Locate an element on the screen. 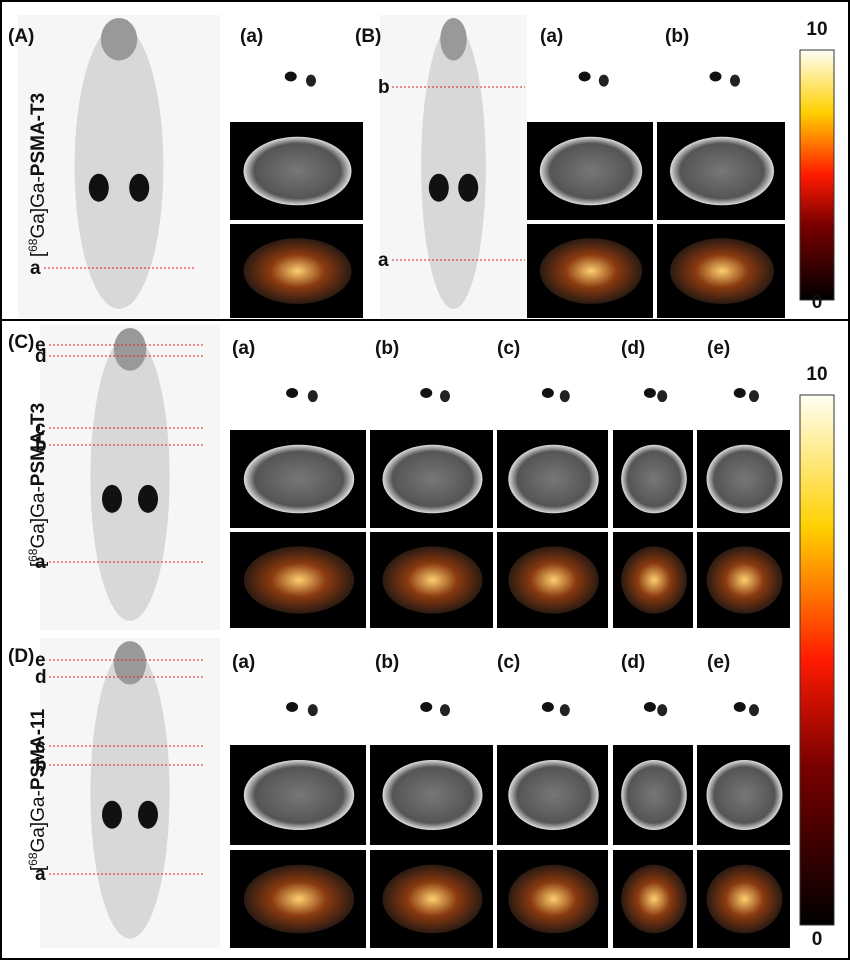  tracer-label: [68Ga]Ga-PSMA-11 is located at coordinates (37, 789).